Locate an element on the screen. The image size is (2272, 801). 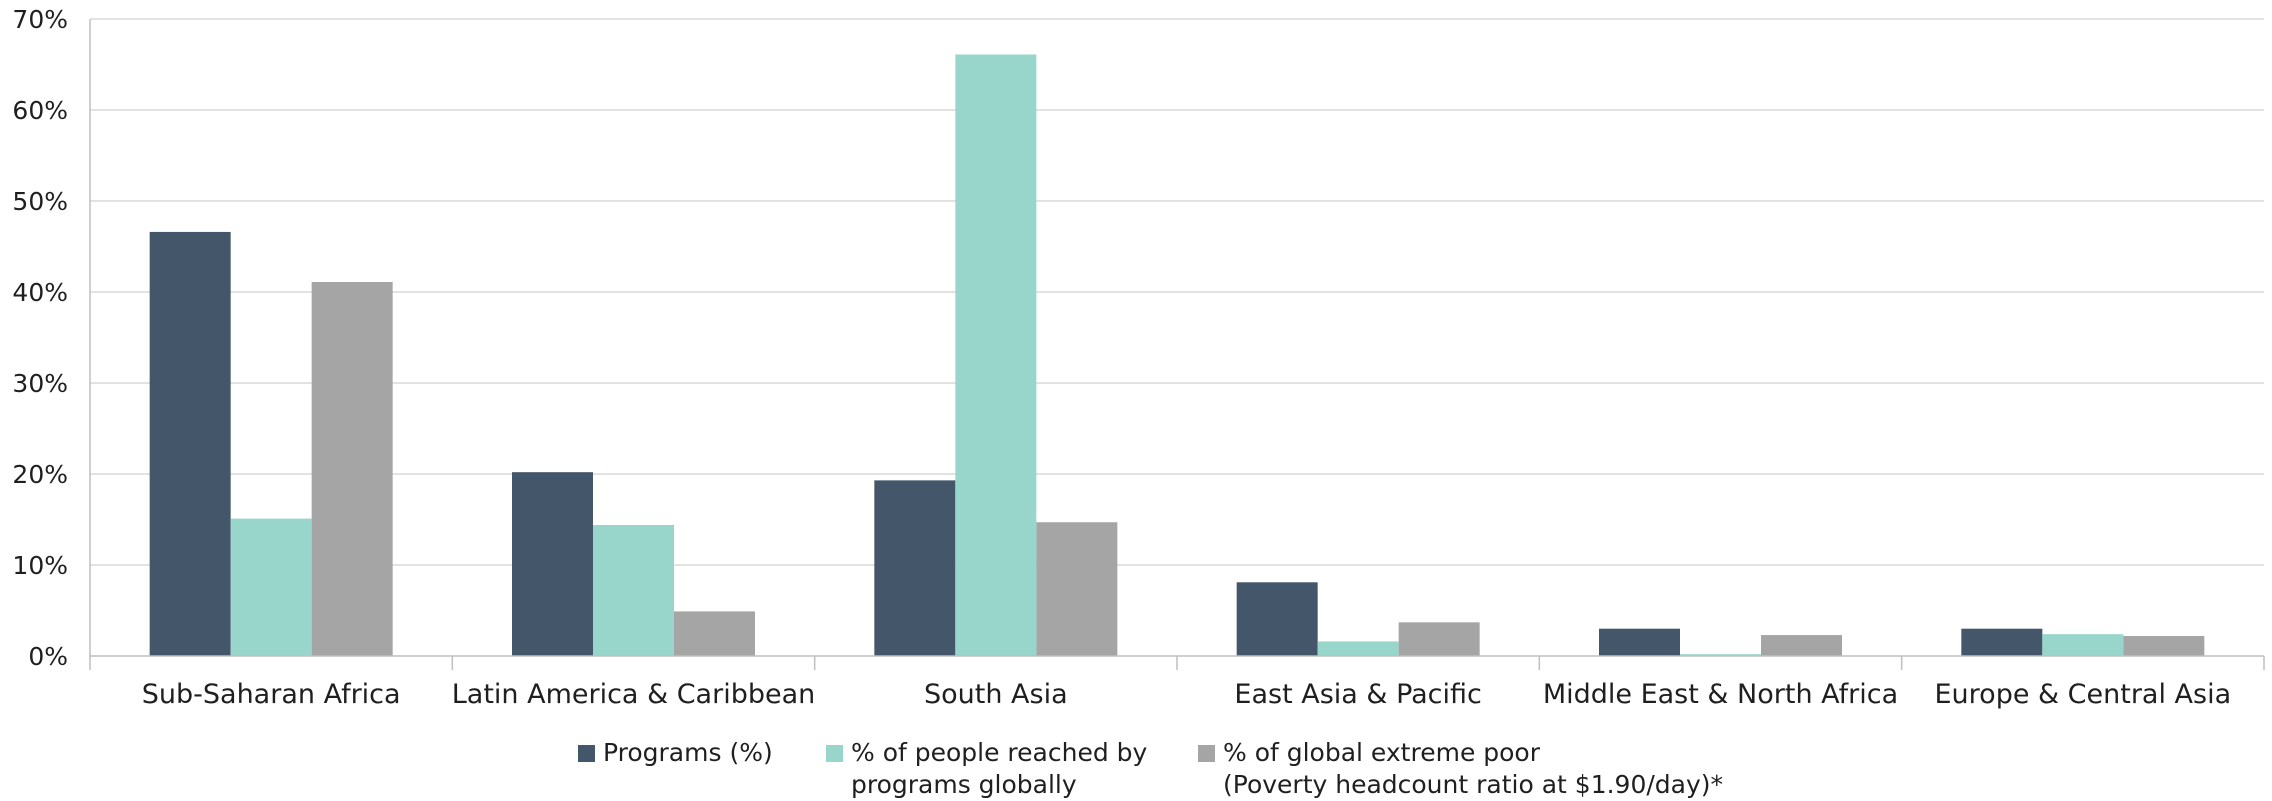
legend-swatch-extreme-poor is located at coordinates (1206, 753).